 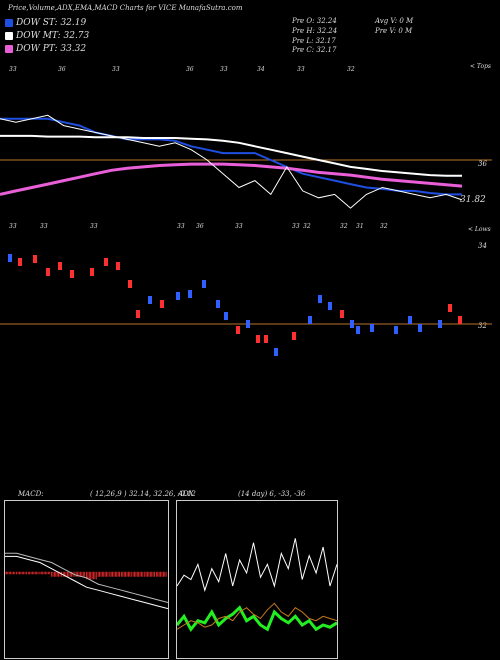 What do you see at coordinates (9, 23) in the screenshot?
I see `legend-swatch-dow-st` at bounding box center [9, 23].